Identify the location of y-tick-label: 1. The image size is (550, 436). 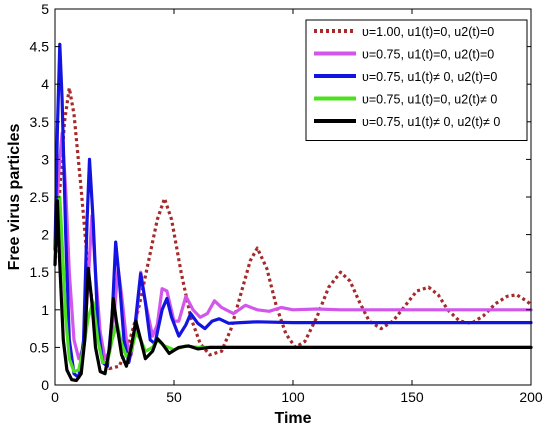
(45, 310).